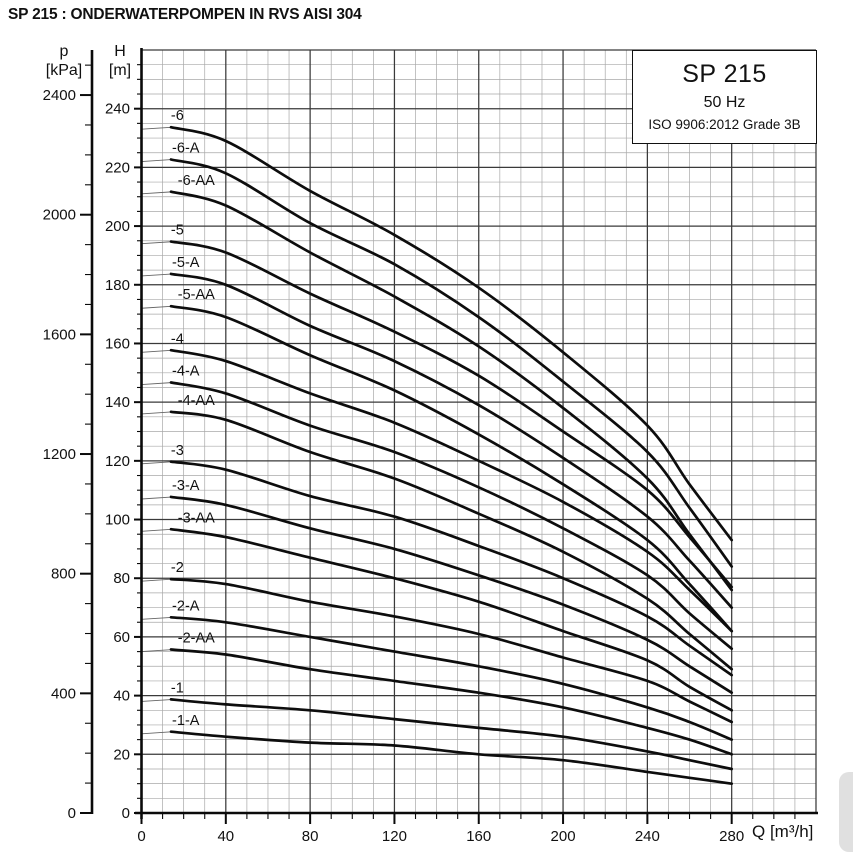 Image resolution: width=853 pixels, height=852 pixels. What do you see at coordinates (177, 568) in the screenshot?
I see `curve-label-2: -2` at bounding box center [177, 568].